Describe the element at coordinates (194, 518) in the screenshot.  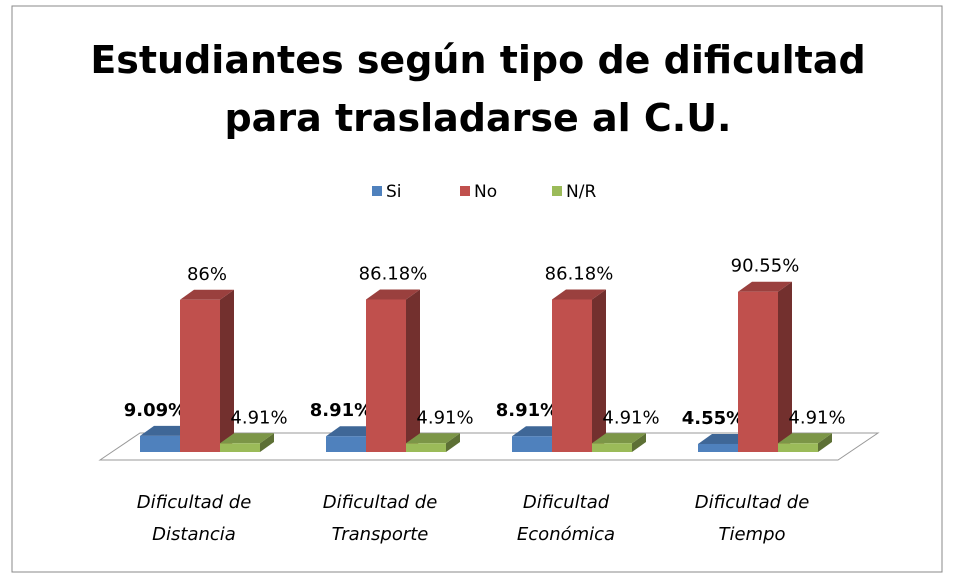
I see `x-tick-label: Dificultad de Distancia` at that location.